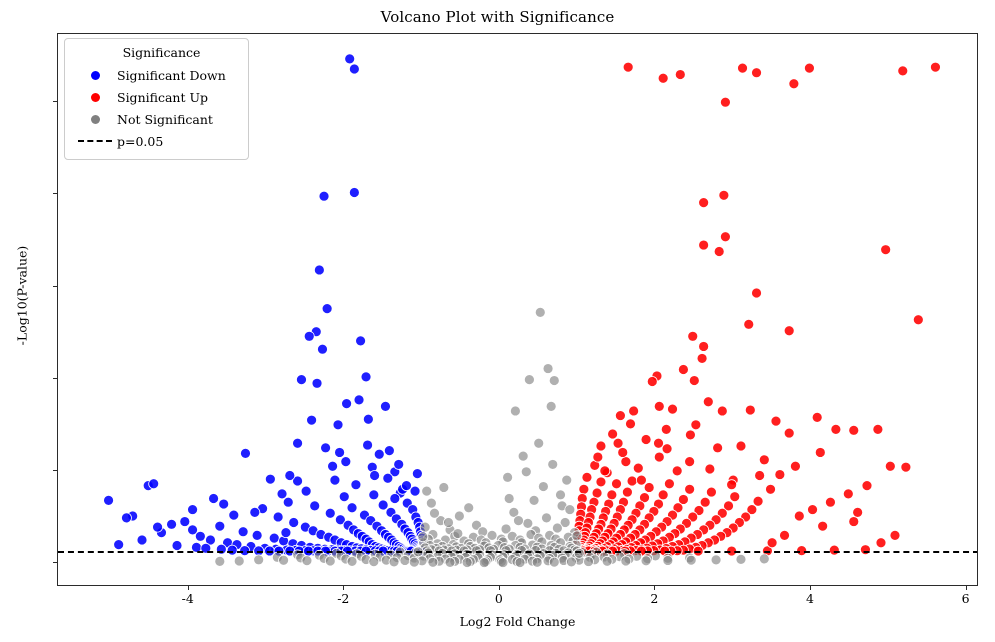 This screenshot has height=642, width=995. Describe the element at coordinates (95, 97) in the screenshot. I see `legend-marker-red-dot` at that location.